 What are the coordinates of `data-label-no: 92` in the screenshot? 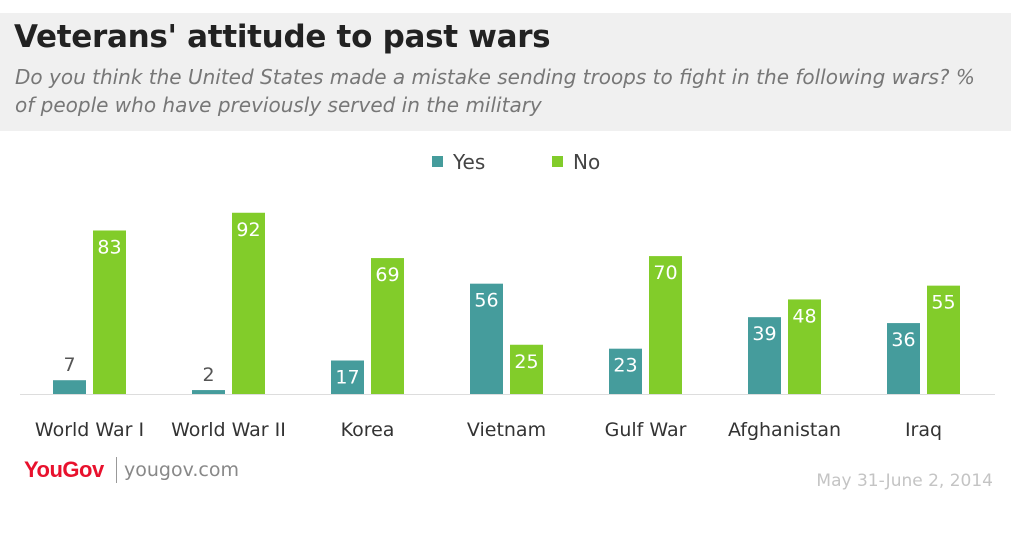 It's located at (248, 230).